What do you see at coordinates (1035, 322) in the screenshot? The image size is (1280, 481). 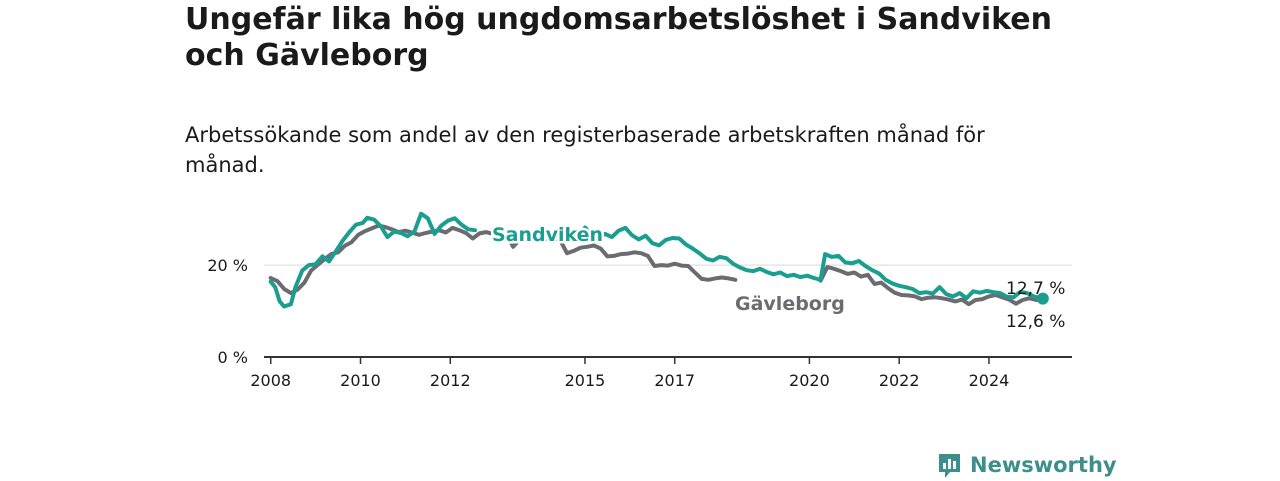 I see `end-label-gavleborg: 12,6 %` at bounding box center [1035, 322].